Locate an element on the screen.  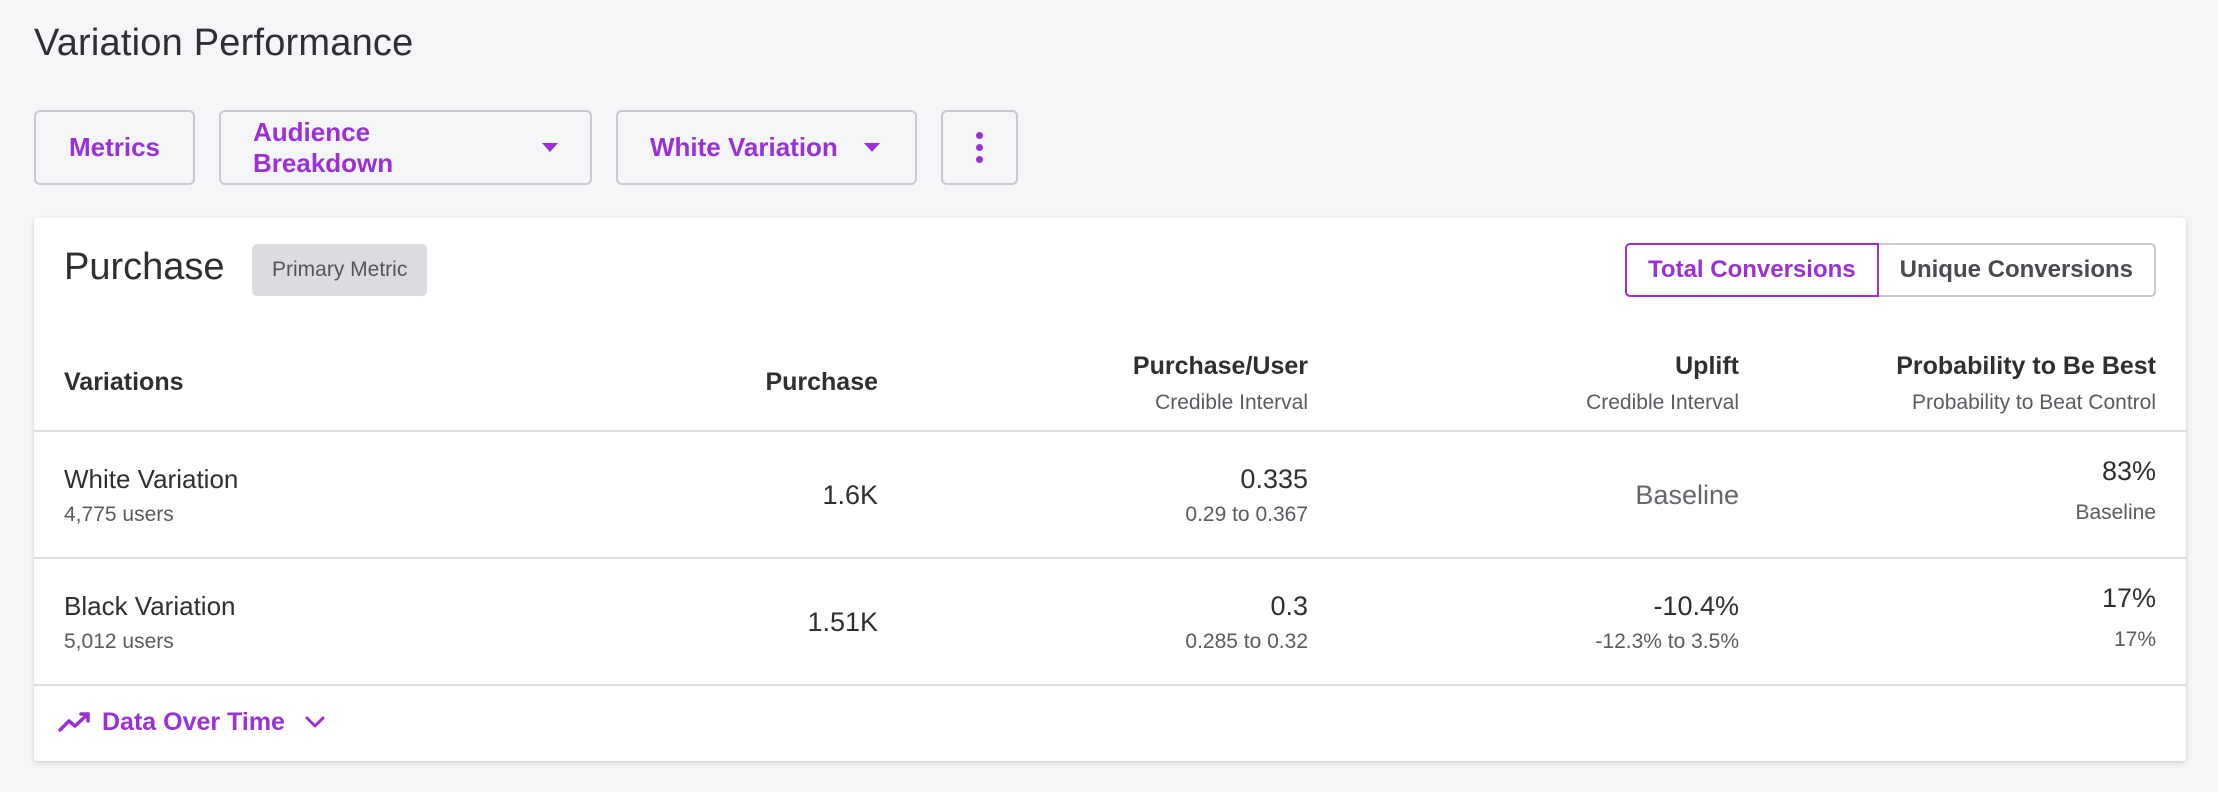
more-options-button is located at coordinates (979, 147).